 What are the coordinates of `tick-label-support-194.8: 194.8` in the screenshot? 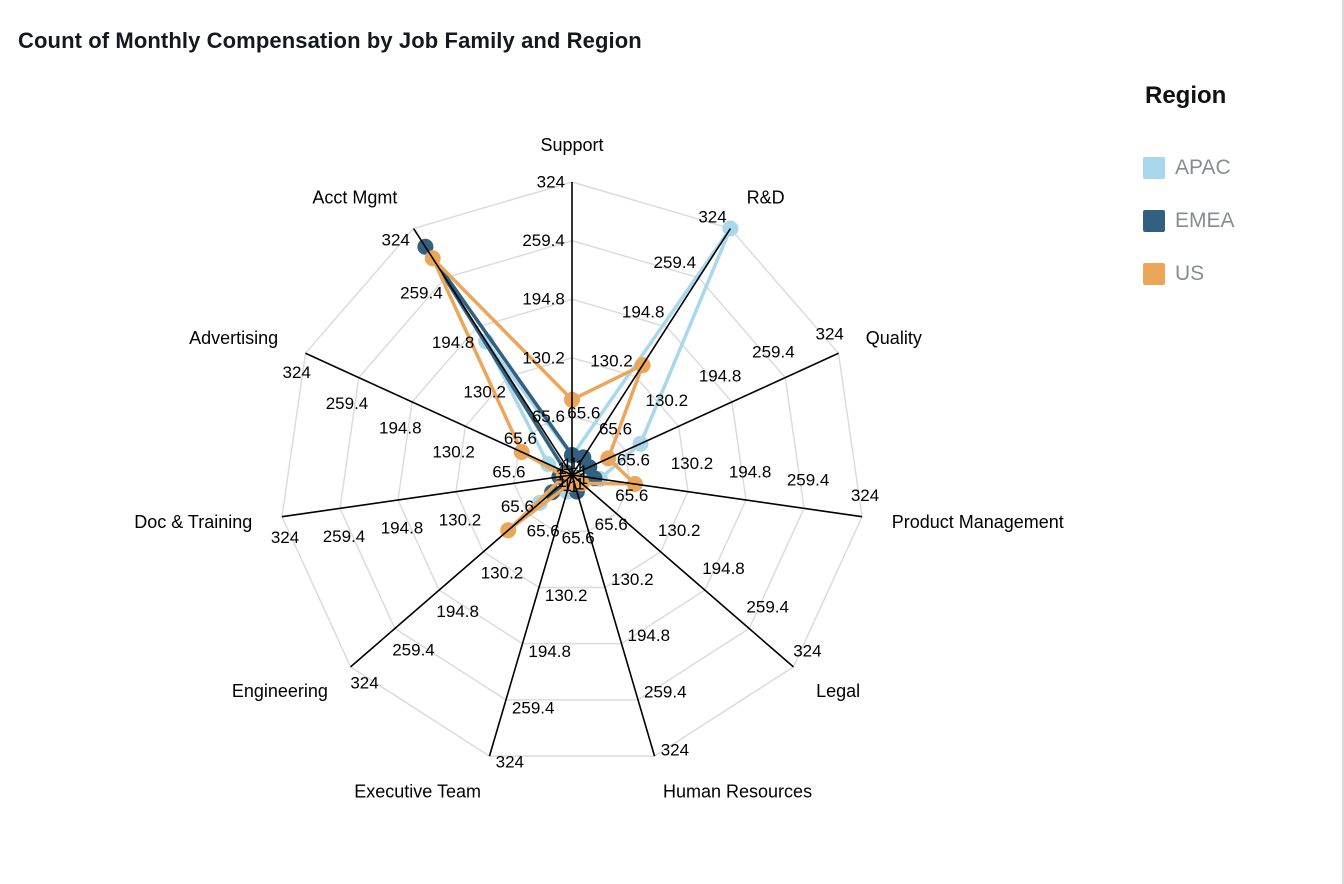 It's located at (543, 299).